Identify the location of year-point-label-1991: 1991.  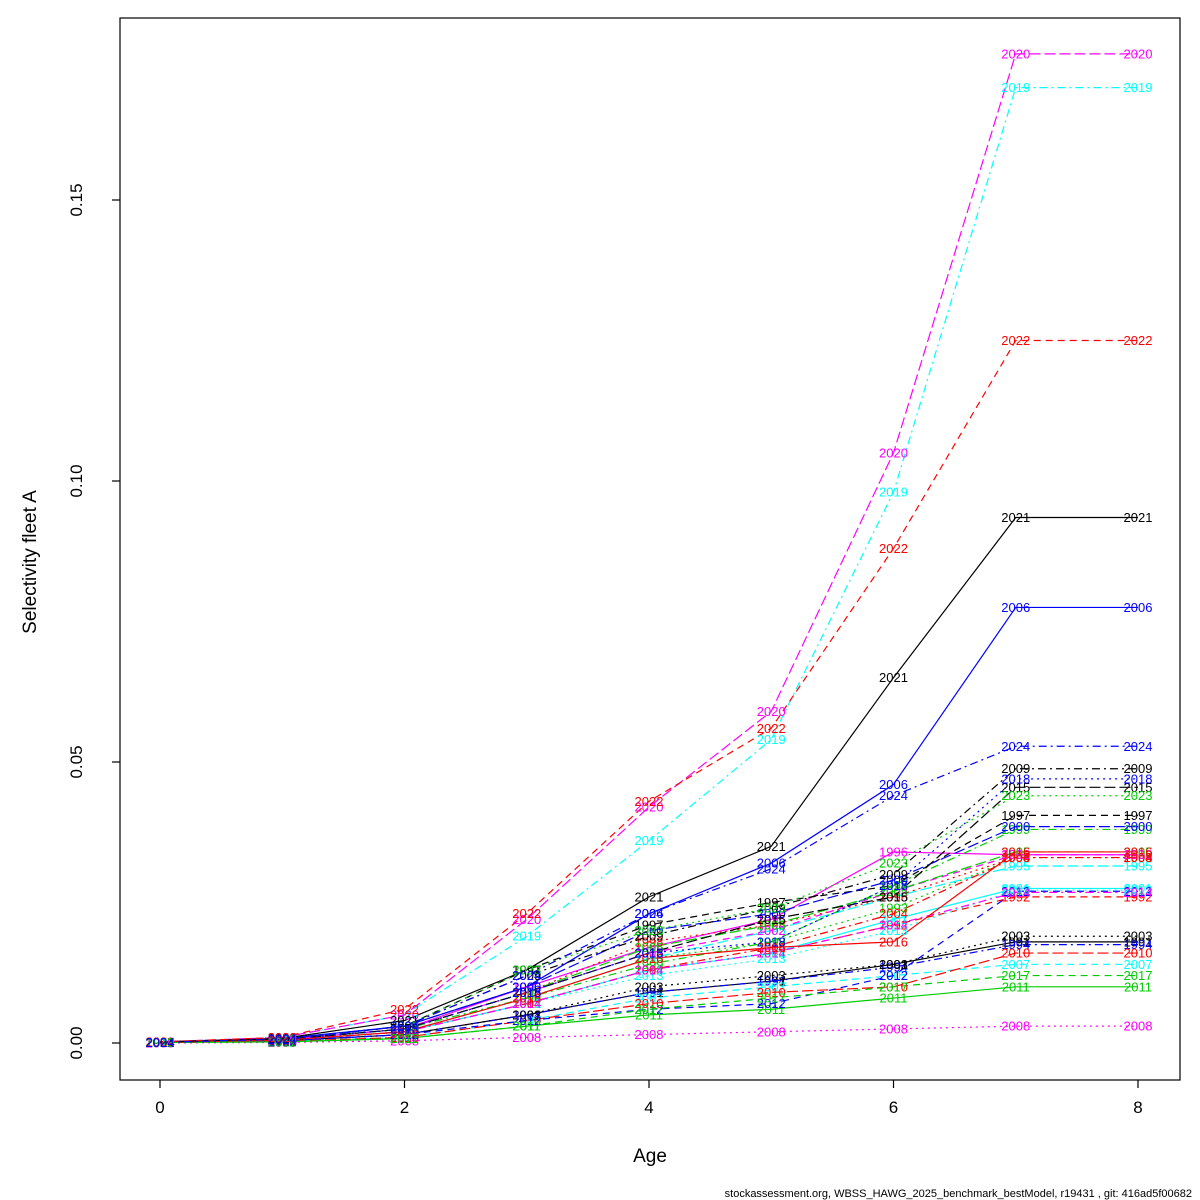
(526, 1014).